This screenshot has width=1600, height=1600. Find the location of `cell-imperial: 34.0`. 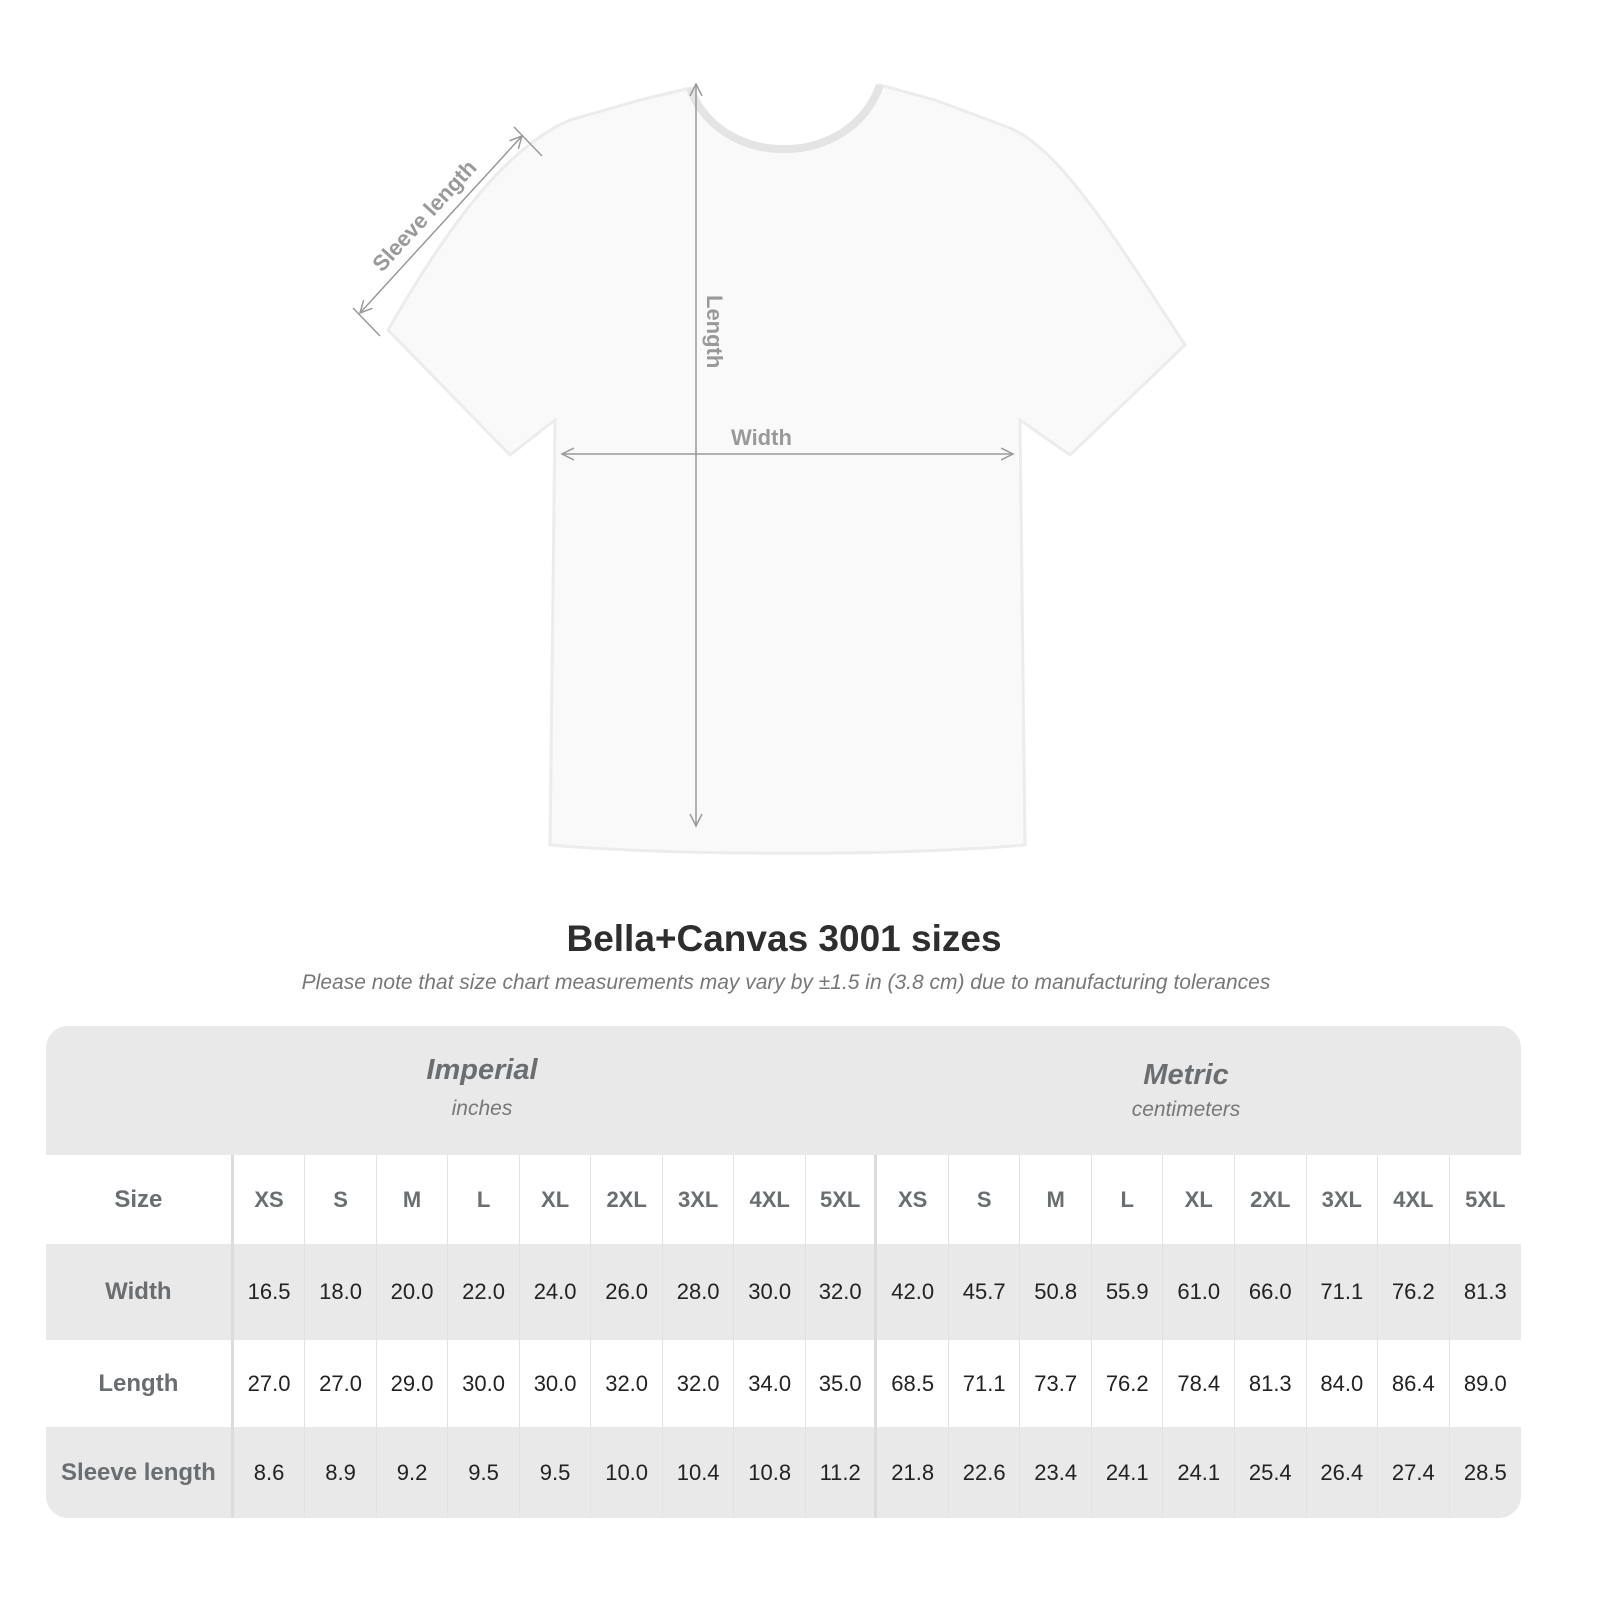

cell-imperial: 34.0 is located at coordinates (770, 1383).